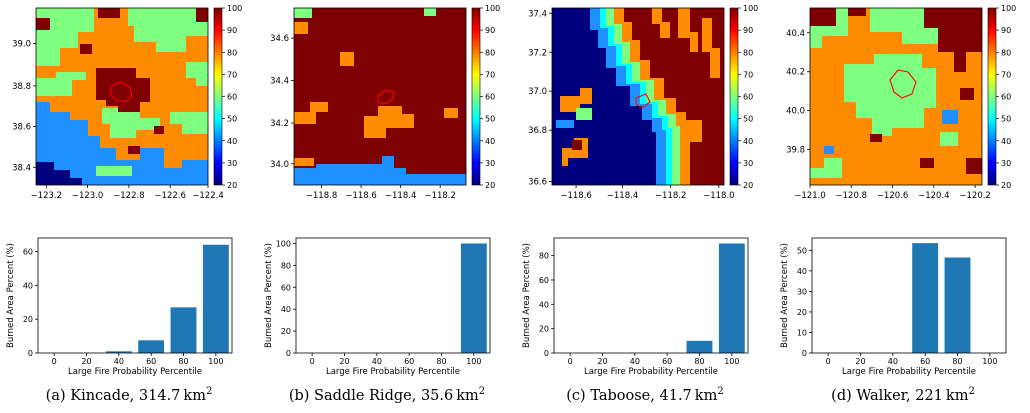 The image size is (1030, 413). What do you see at coordinates (933, 196) in the screenshot?
I see `x-tick-label: −120.4` at bounding box center [933, 196].